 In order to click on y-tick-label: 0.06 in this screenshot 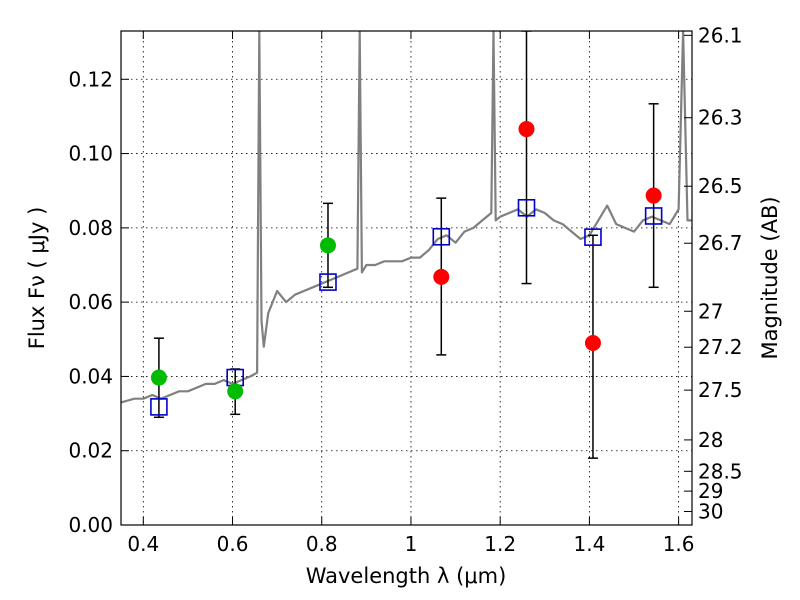, I will do `click(90, 302)`.